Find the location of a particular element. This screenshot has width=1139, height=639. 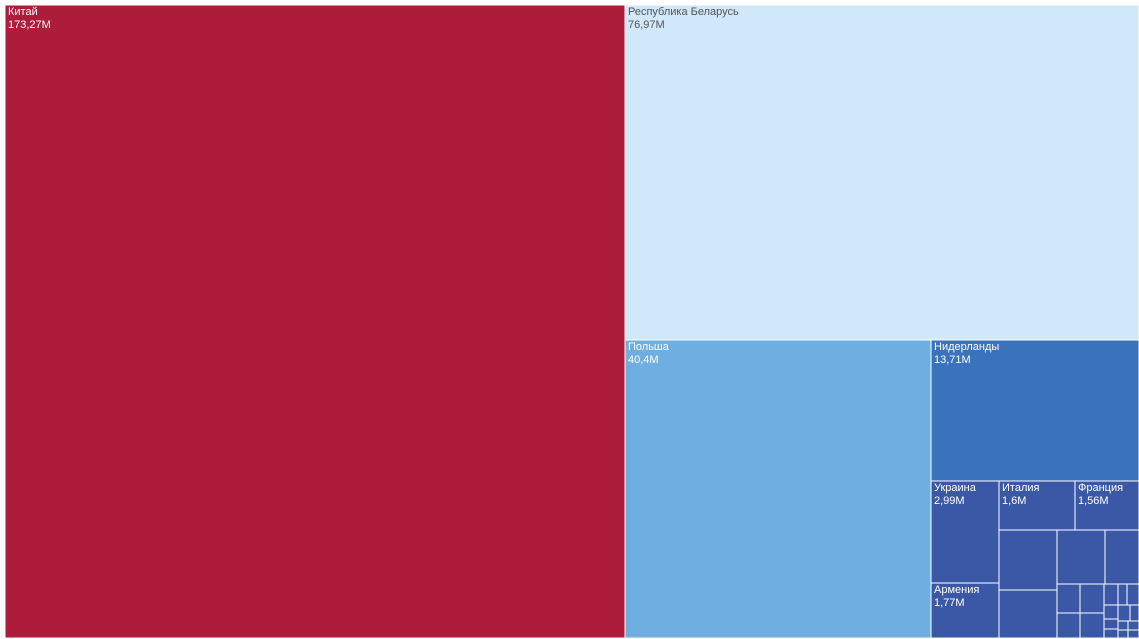

tile-label-poland: Польша is located at coordinates (649, 347).